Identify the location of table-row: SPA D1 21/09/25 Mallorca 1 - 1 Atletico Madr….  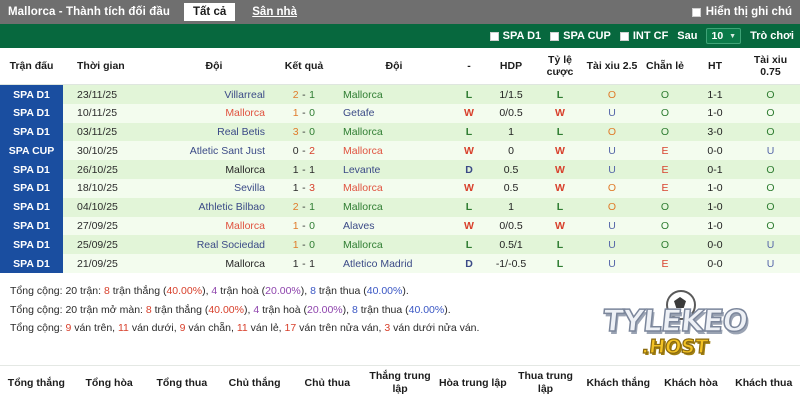
(400, 263).